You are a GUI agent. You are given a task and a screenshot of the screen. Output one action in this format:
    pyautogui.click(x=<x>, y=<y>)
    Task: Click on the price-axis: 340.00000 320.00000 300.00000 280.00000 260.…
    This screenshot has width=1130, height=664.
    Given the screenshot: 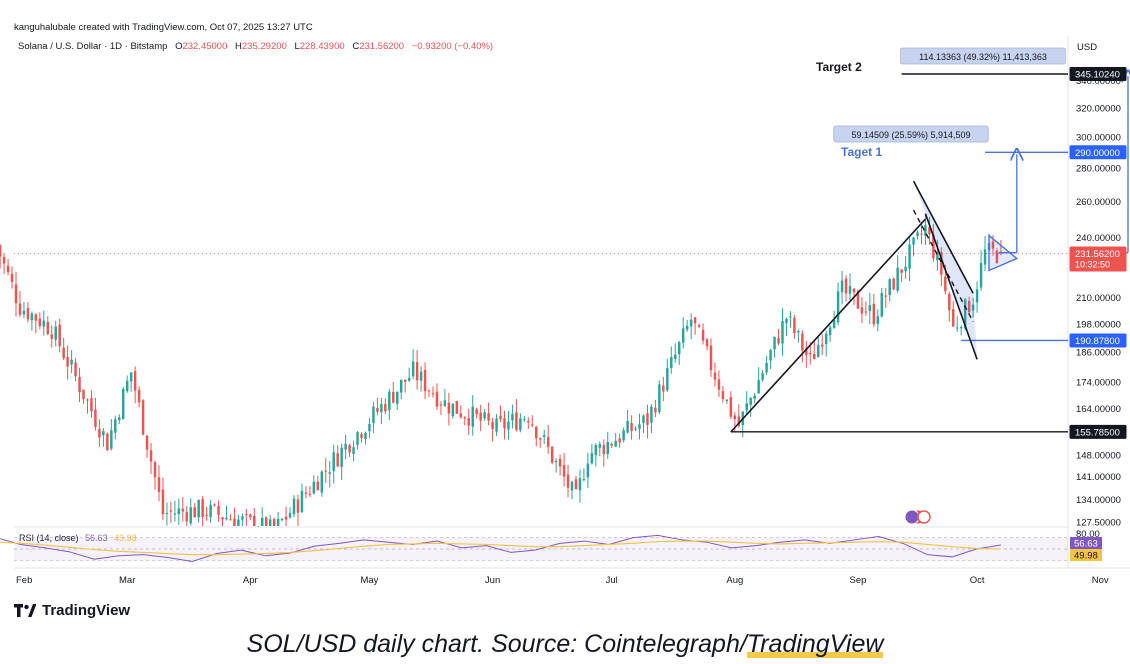 What is the action you would take?
    pyautogui.click(x=1098, y=298)
    